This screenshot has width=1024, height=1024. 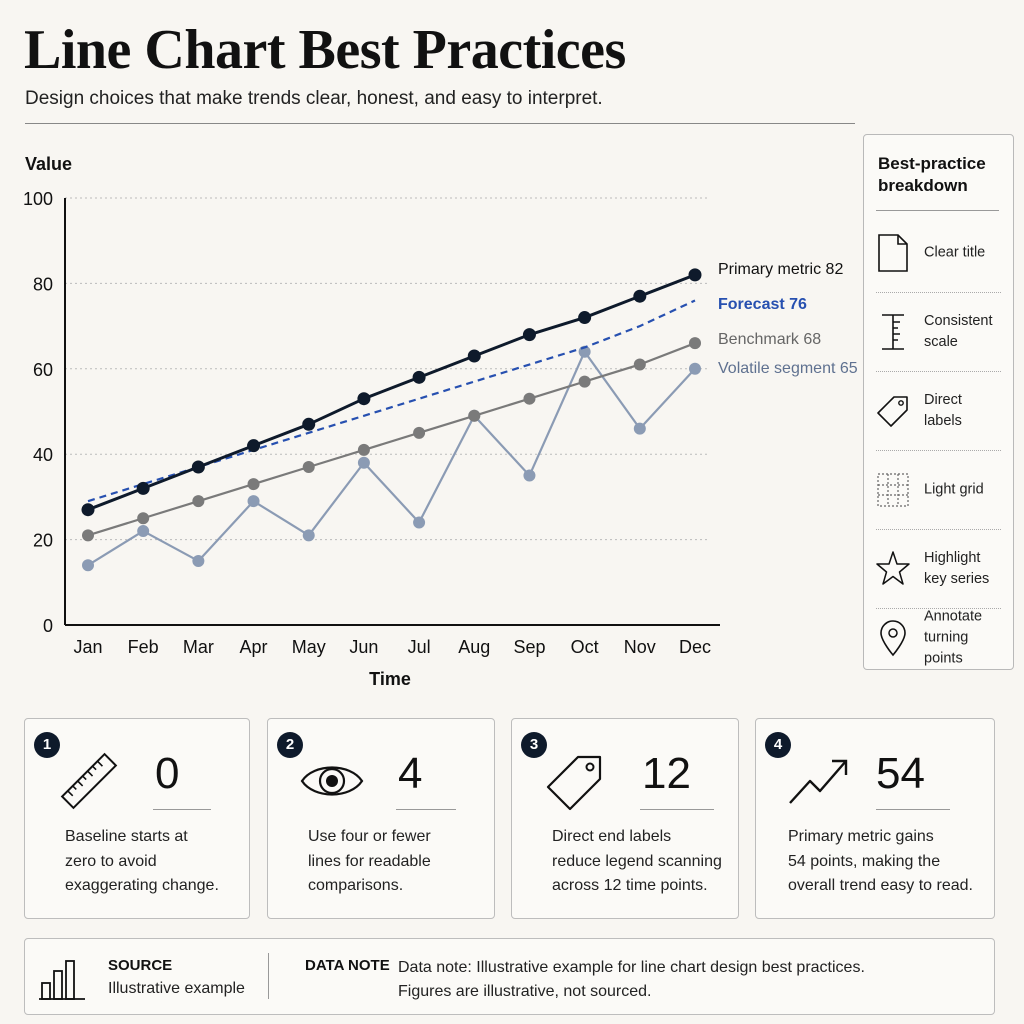 I want to click on source-heading: SOURCE, so click(x=140, y=965).